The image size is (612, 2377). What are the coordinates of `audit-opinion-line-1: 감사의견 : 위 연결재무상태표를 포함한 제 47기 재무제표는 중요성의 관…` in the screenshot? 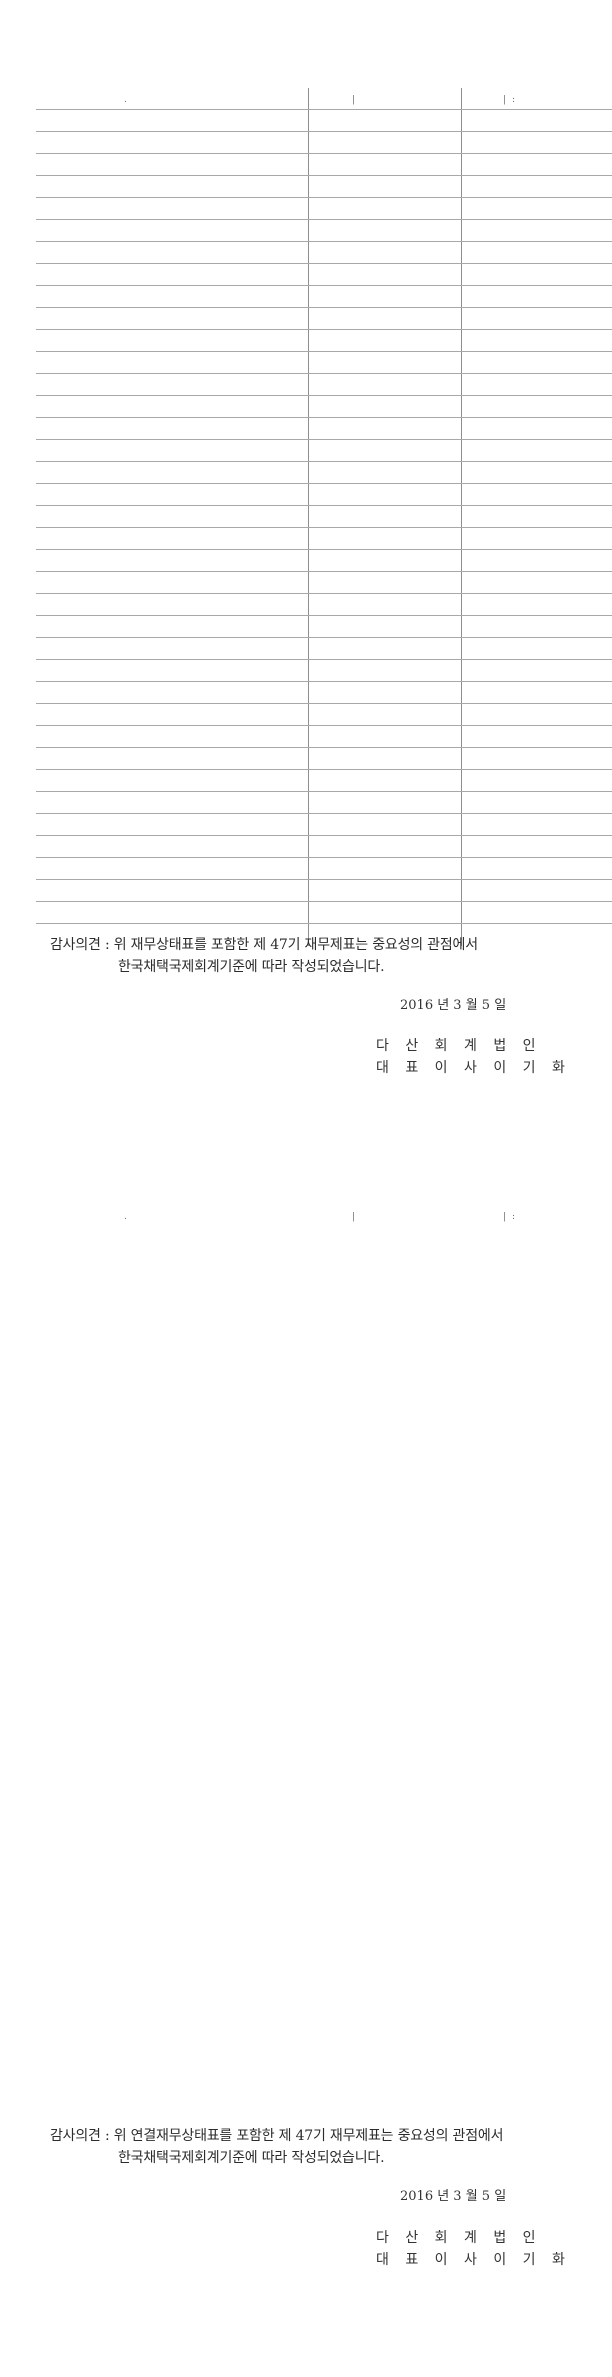 It's located at (277, 2136).